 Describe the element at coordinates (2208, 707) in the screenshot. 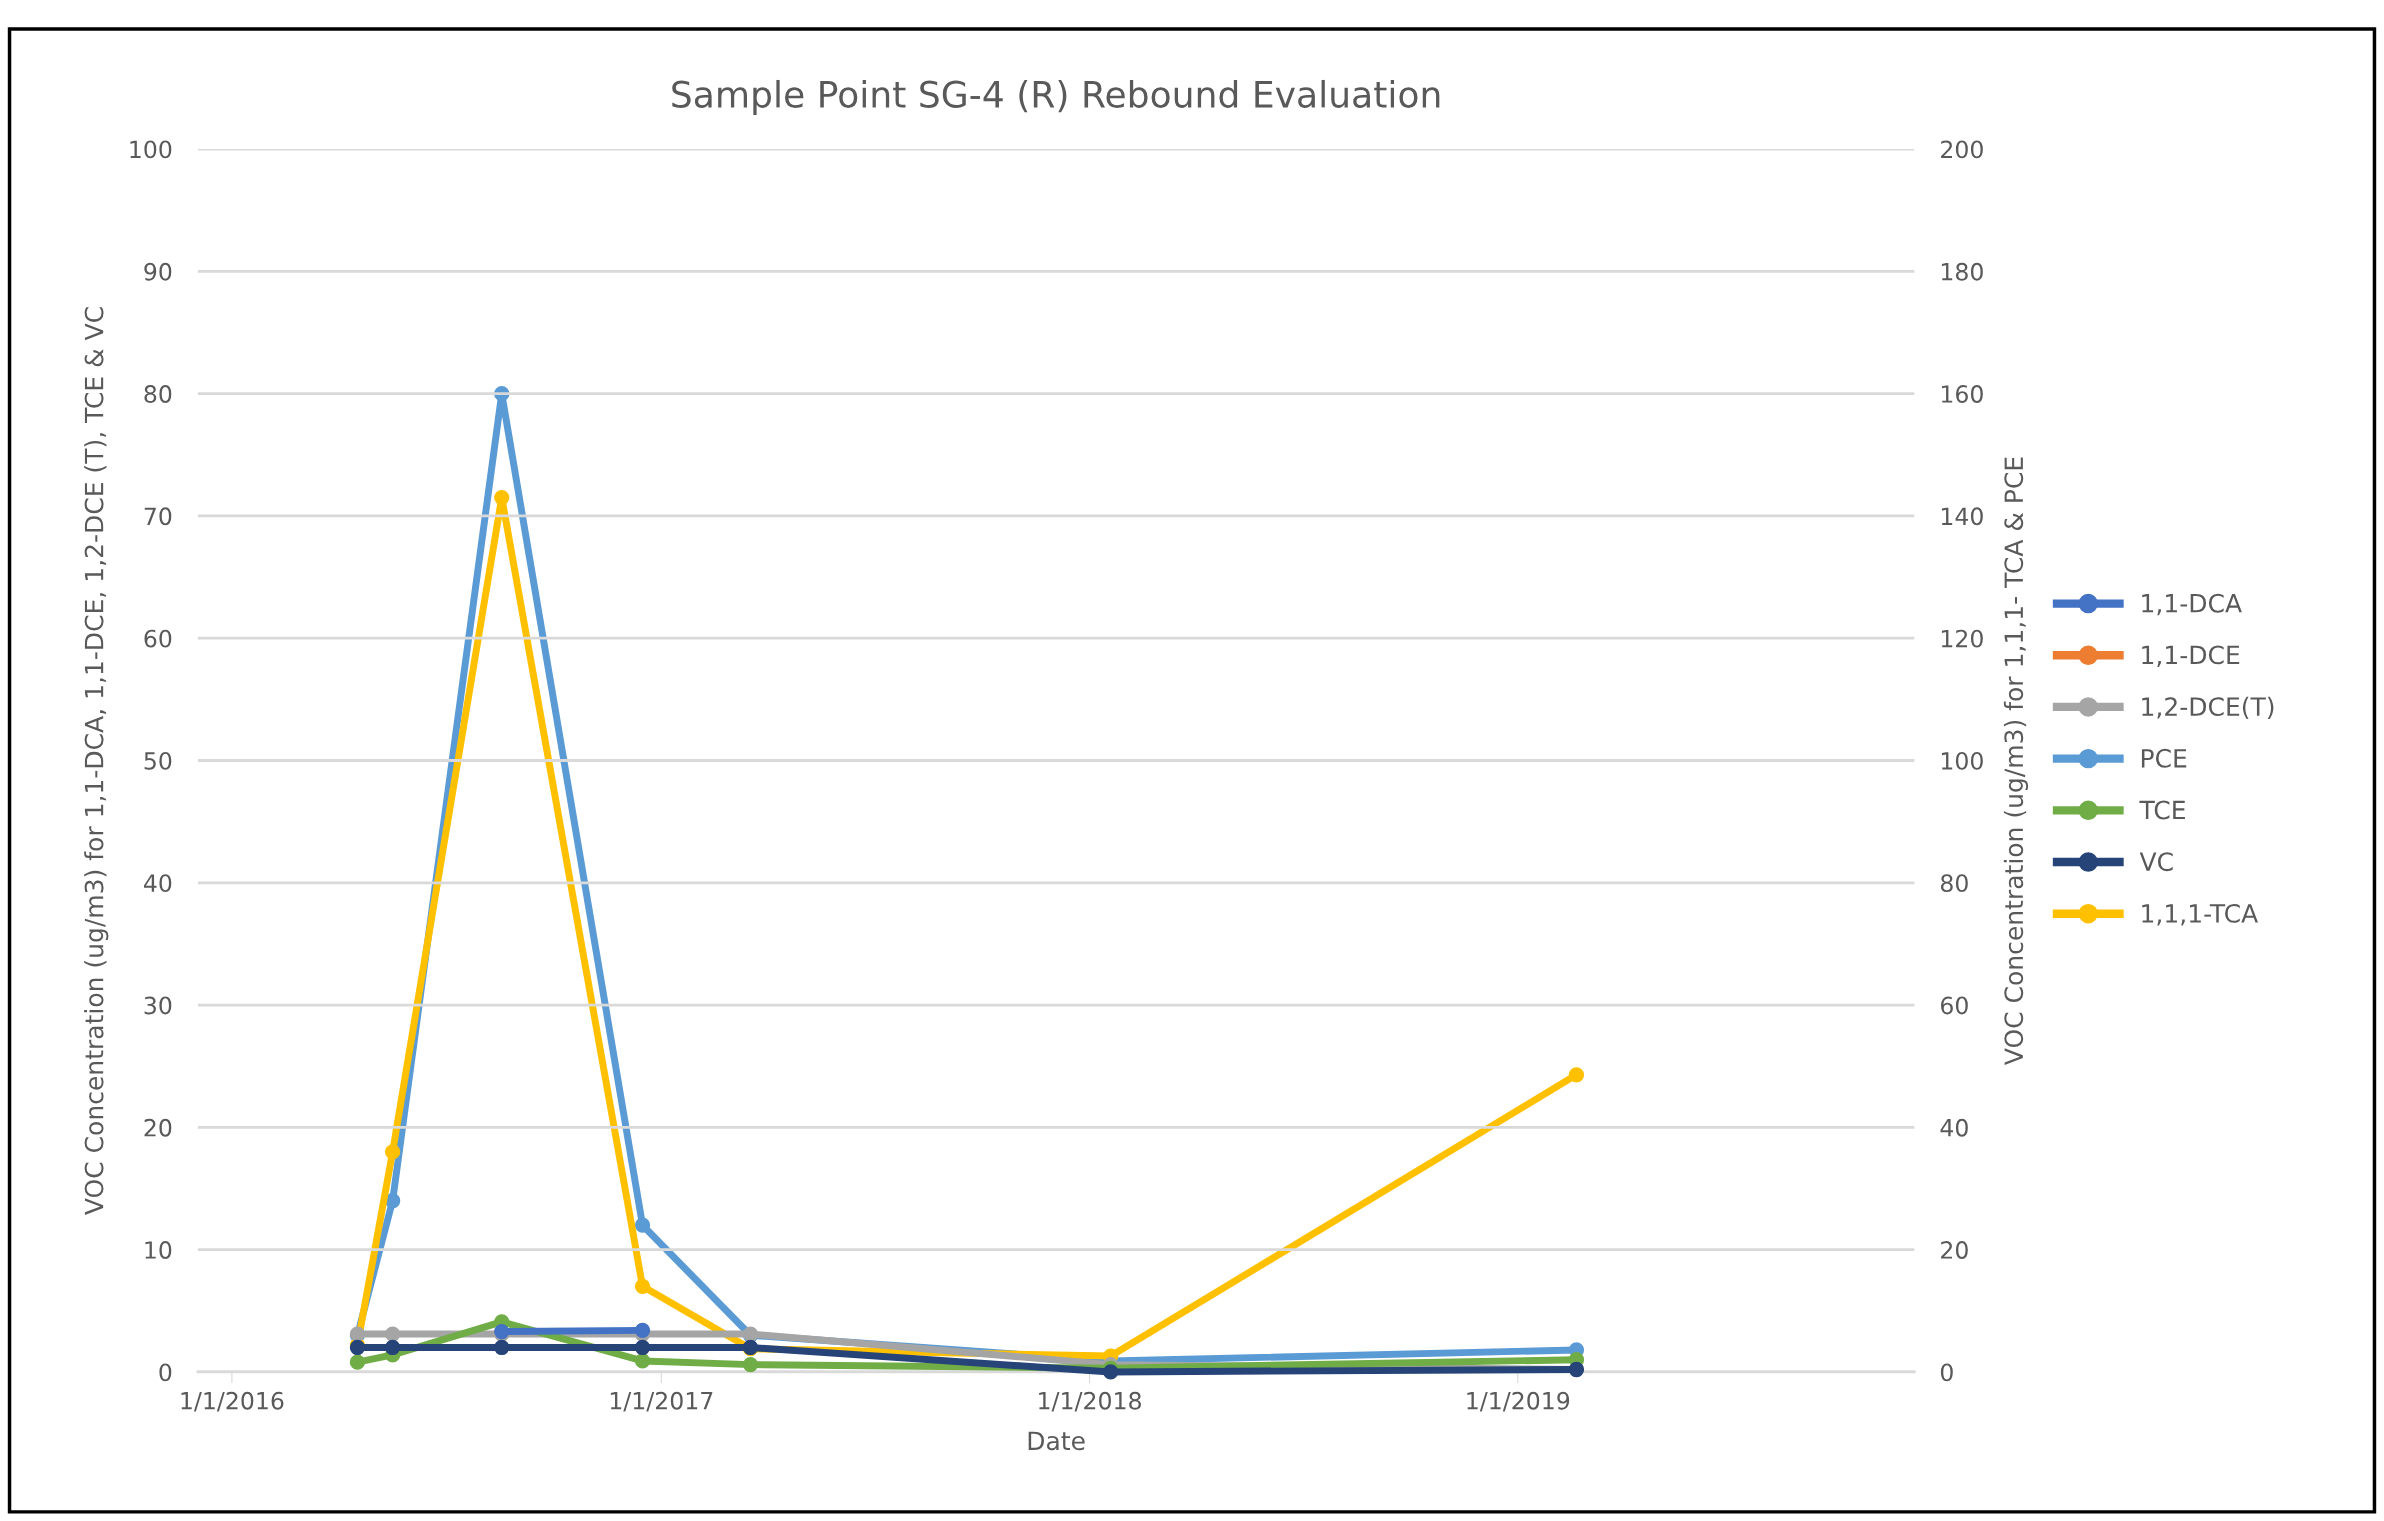

I see `legend-label: 1,2-DCE(T)` at that location.